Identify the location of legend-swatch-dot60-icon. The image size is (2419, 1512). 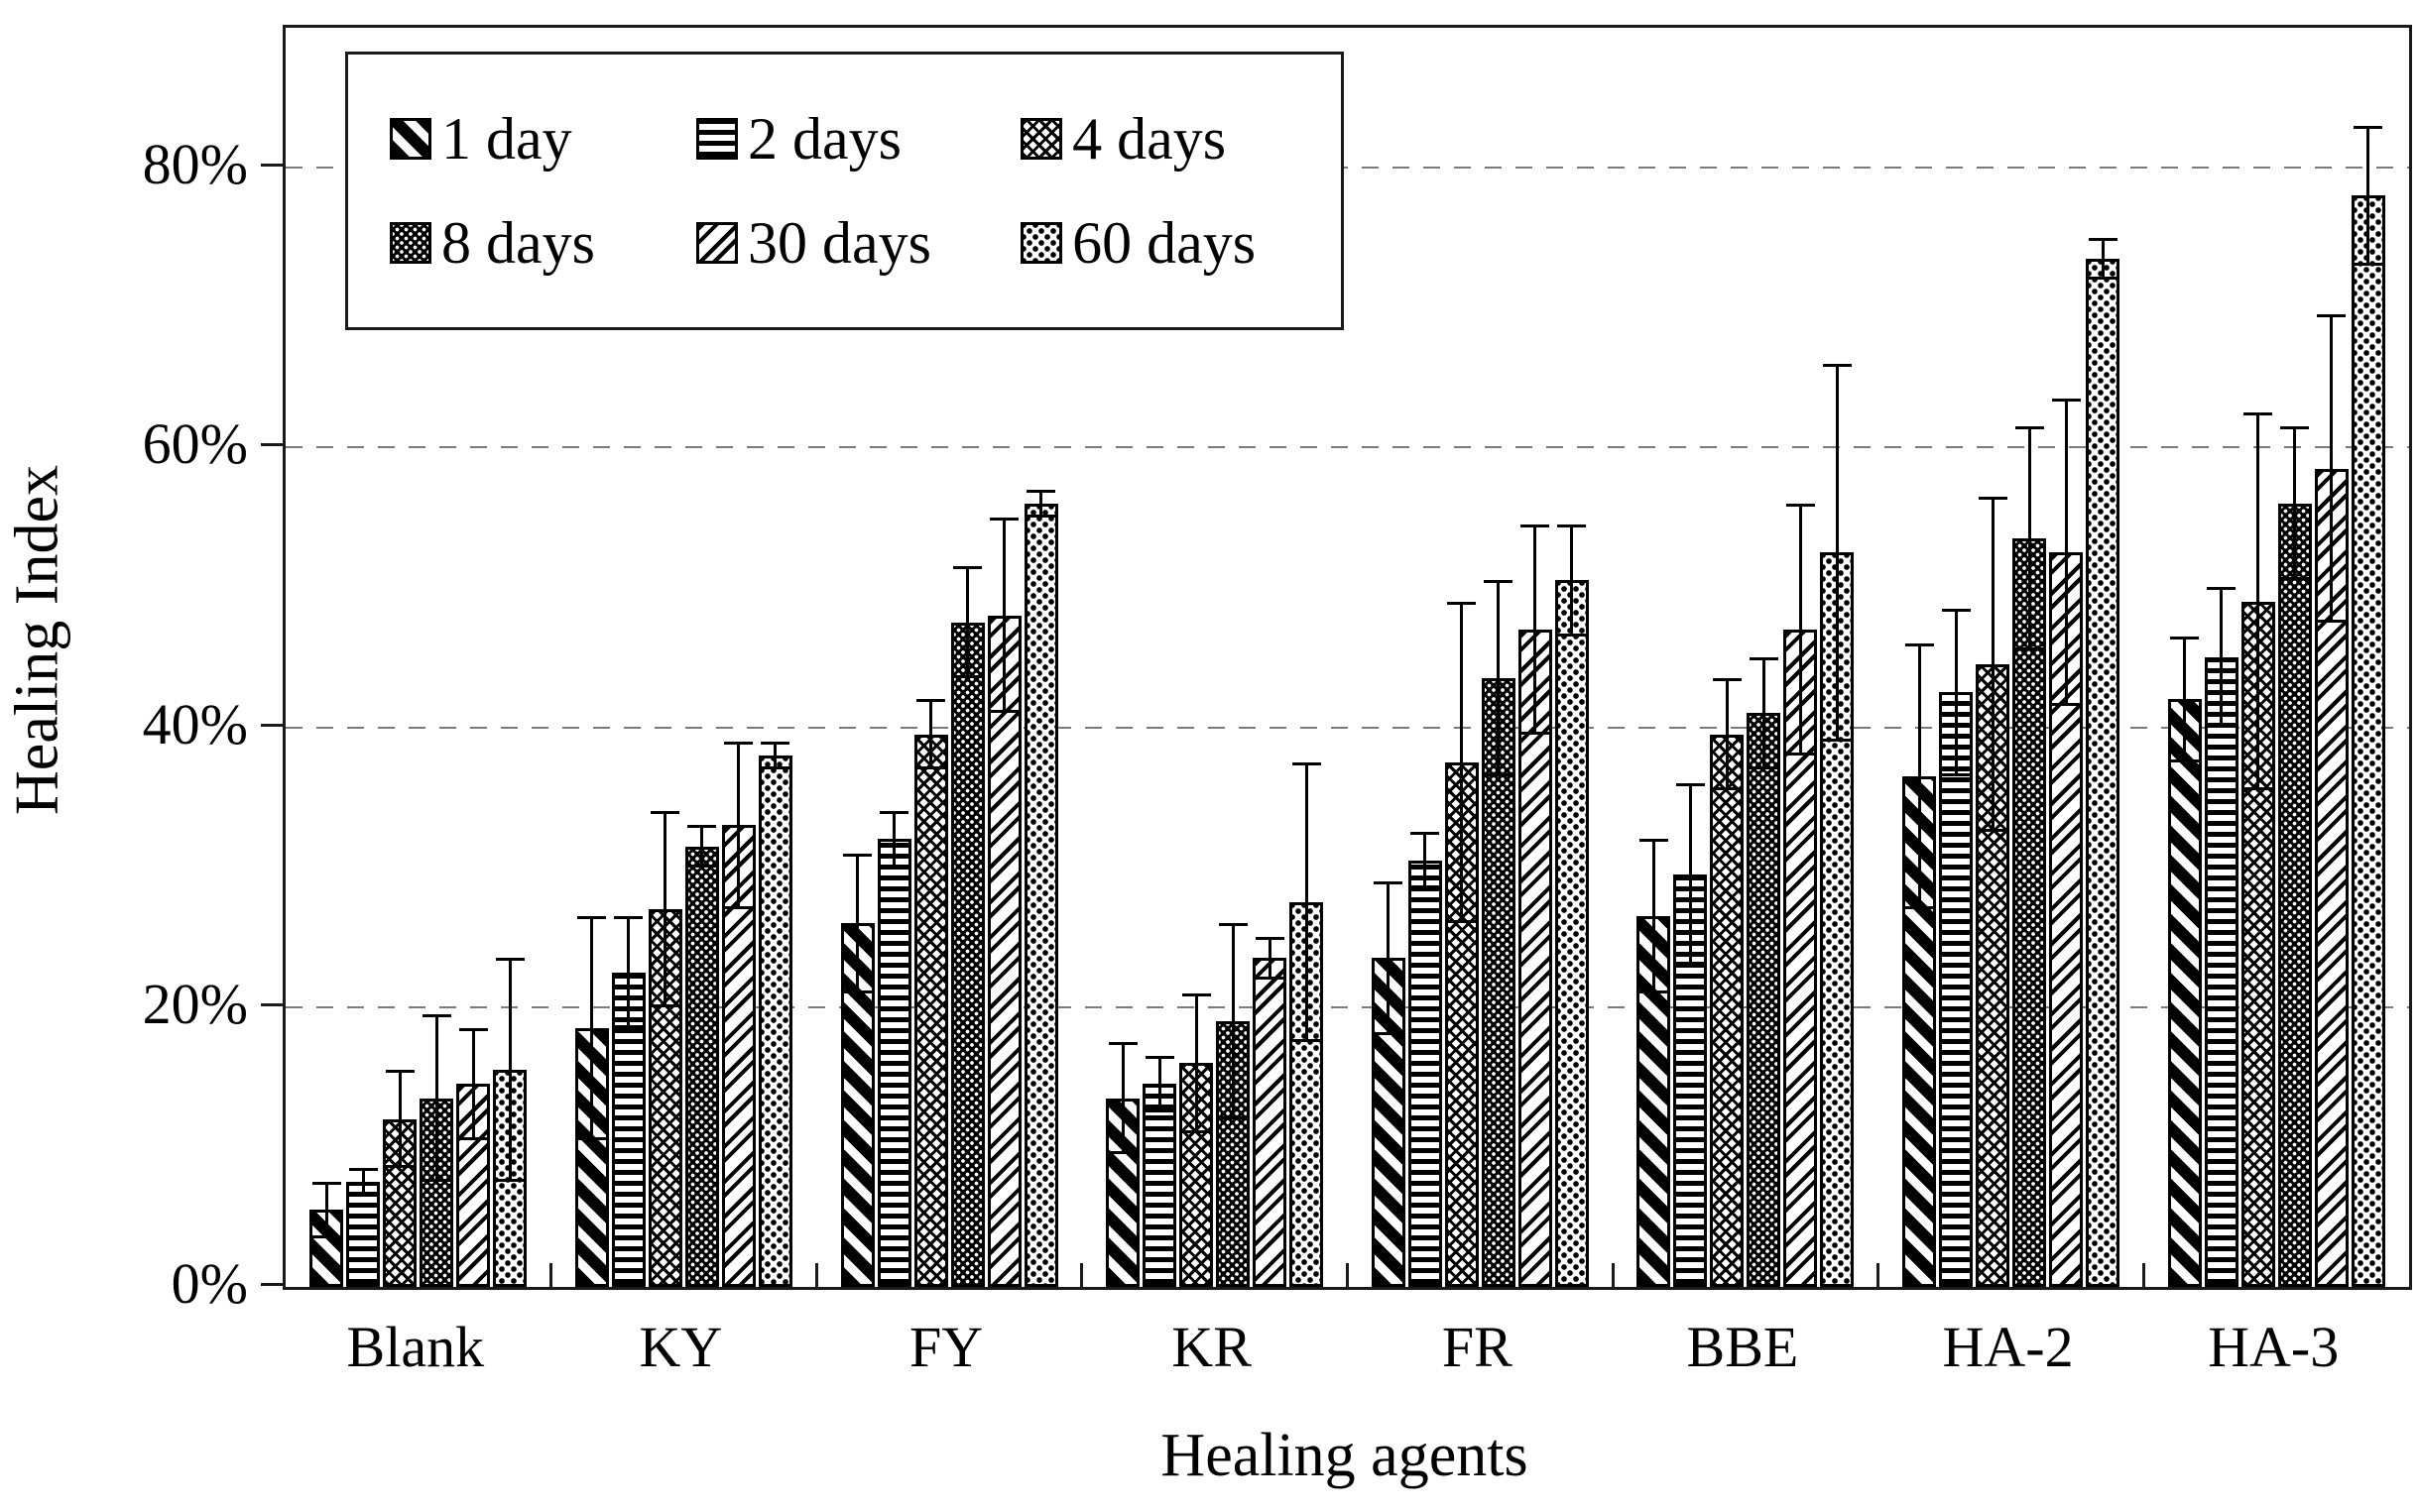
(1042, 243).